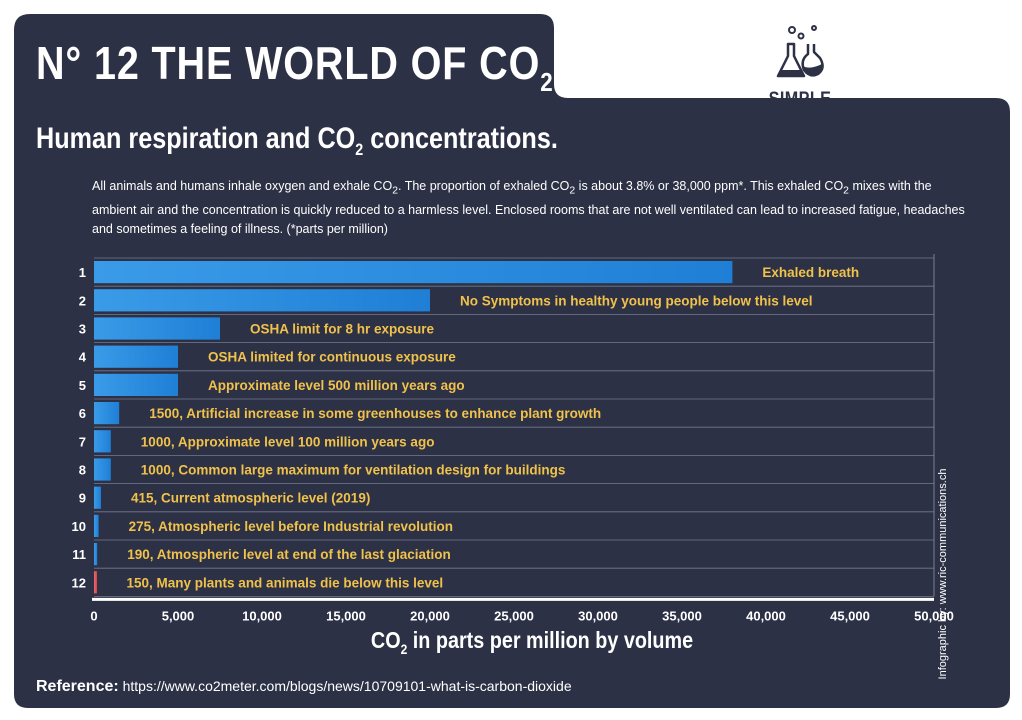 This screenshot has width=1022, height=720. What do you see at coordinates (82, 329) in the screenshot?
I see `category-label: 3` at bounding box center [82, 329].